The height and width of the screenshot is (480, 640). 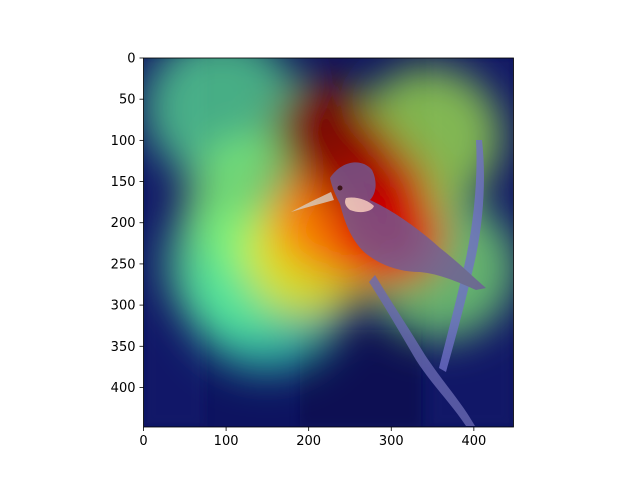 What do you see at coordinates (321, 128) in the screenshot?
I see `activation-blob` at bounding box center [321, 128].